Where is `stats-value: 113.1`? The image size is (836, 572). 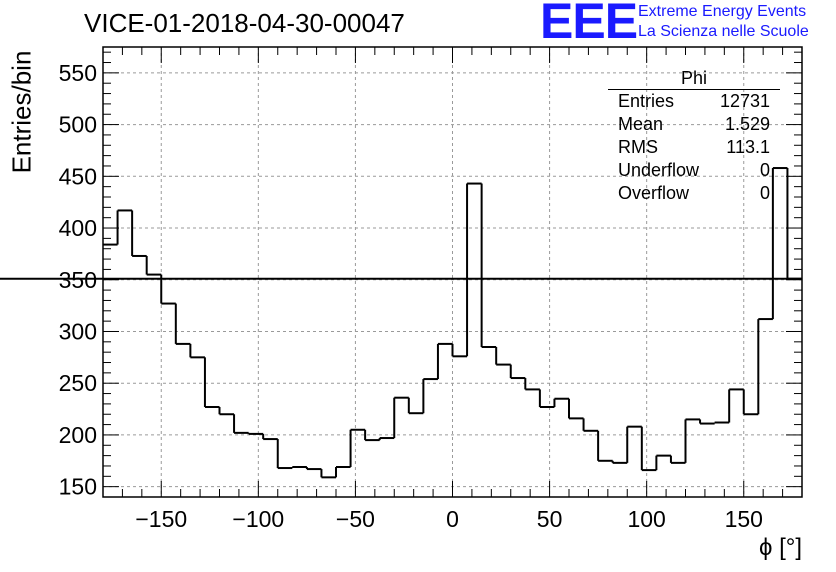
stats-value: 113.1 is located at coordinates (748, 147).